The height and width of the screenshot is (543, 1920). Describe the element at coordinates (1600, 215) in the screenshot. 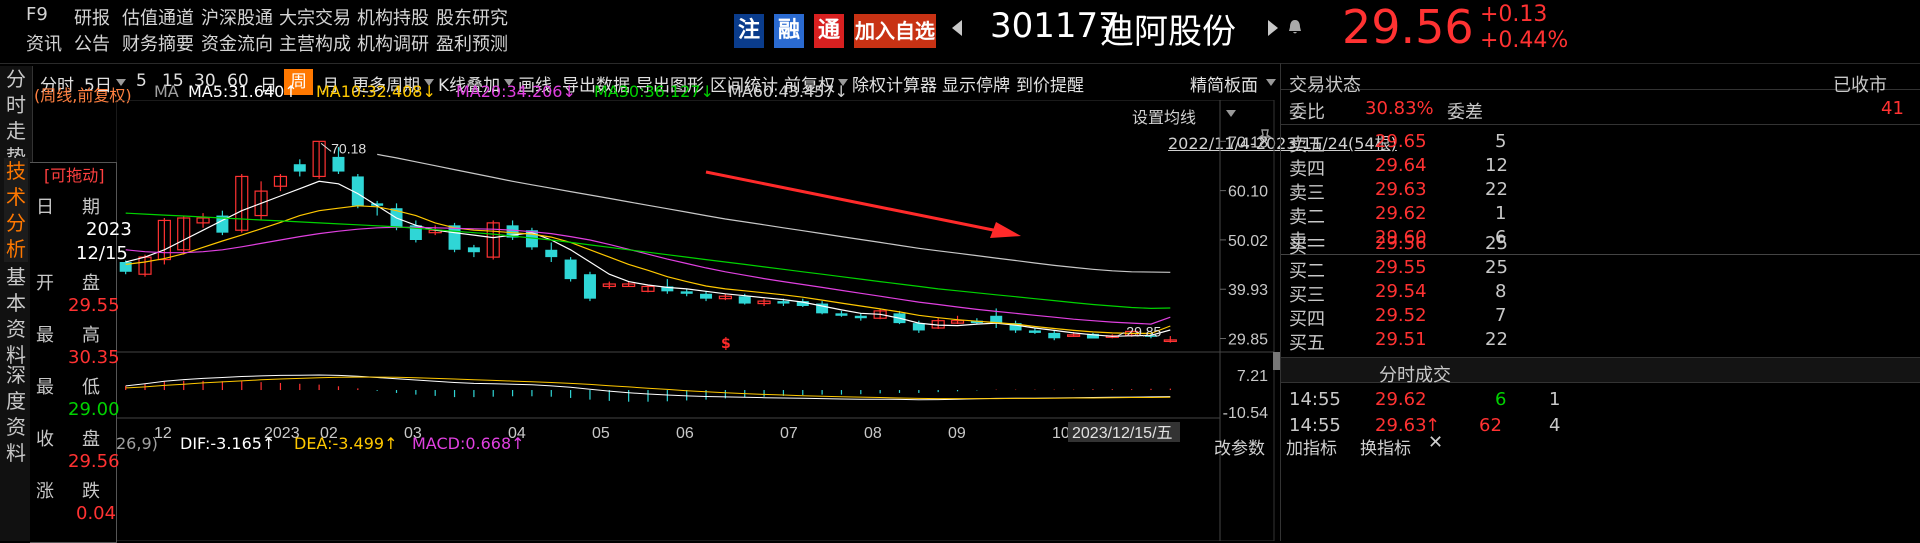

I see `ask-row: 卖二 29.62 1` at that location.